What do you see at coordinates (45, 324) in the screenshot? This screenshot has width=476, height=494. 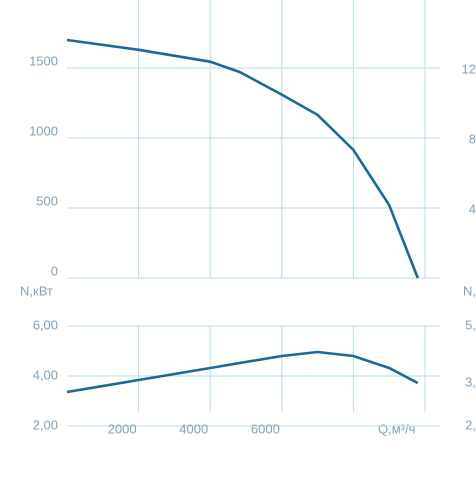 I see `y-tick-label: 6,00` at bounding box center [45, 324].